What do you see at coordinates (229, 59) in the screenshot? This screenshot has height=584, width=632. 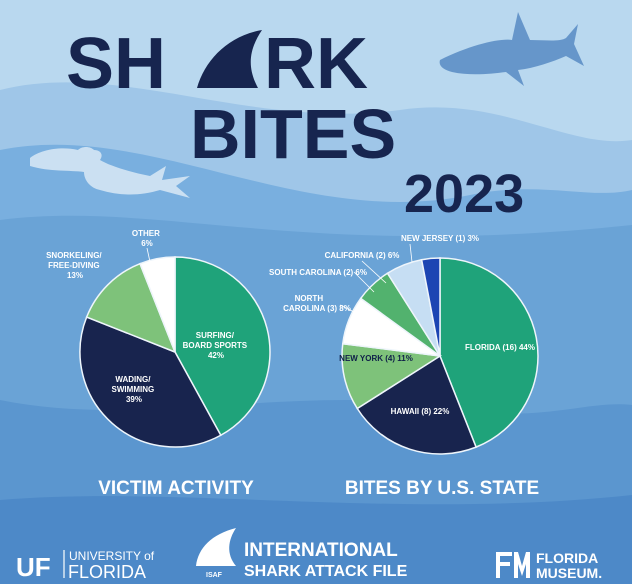 I see `shark-fin-icon` at bounding box center [229, 59].